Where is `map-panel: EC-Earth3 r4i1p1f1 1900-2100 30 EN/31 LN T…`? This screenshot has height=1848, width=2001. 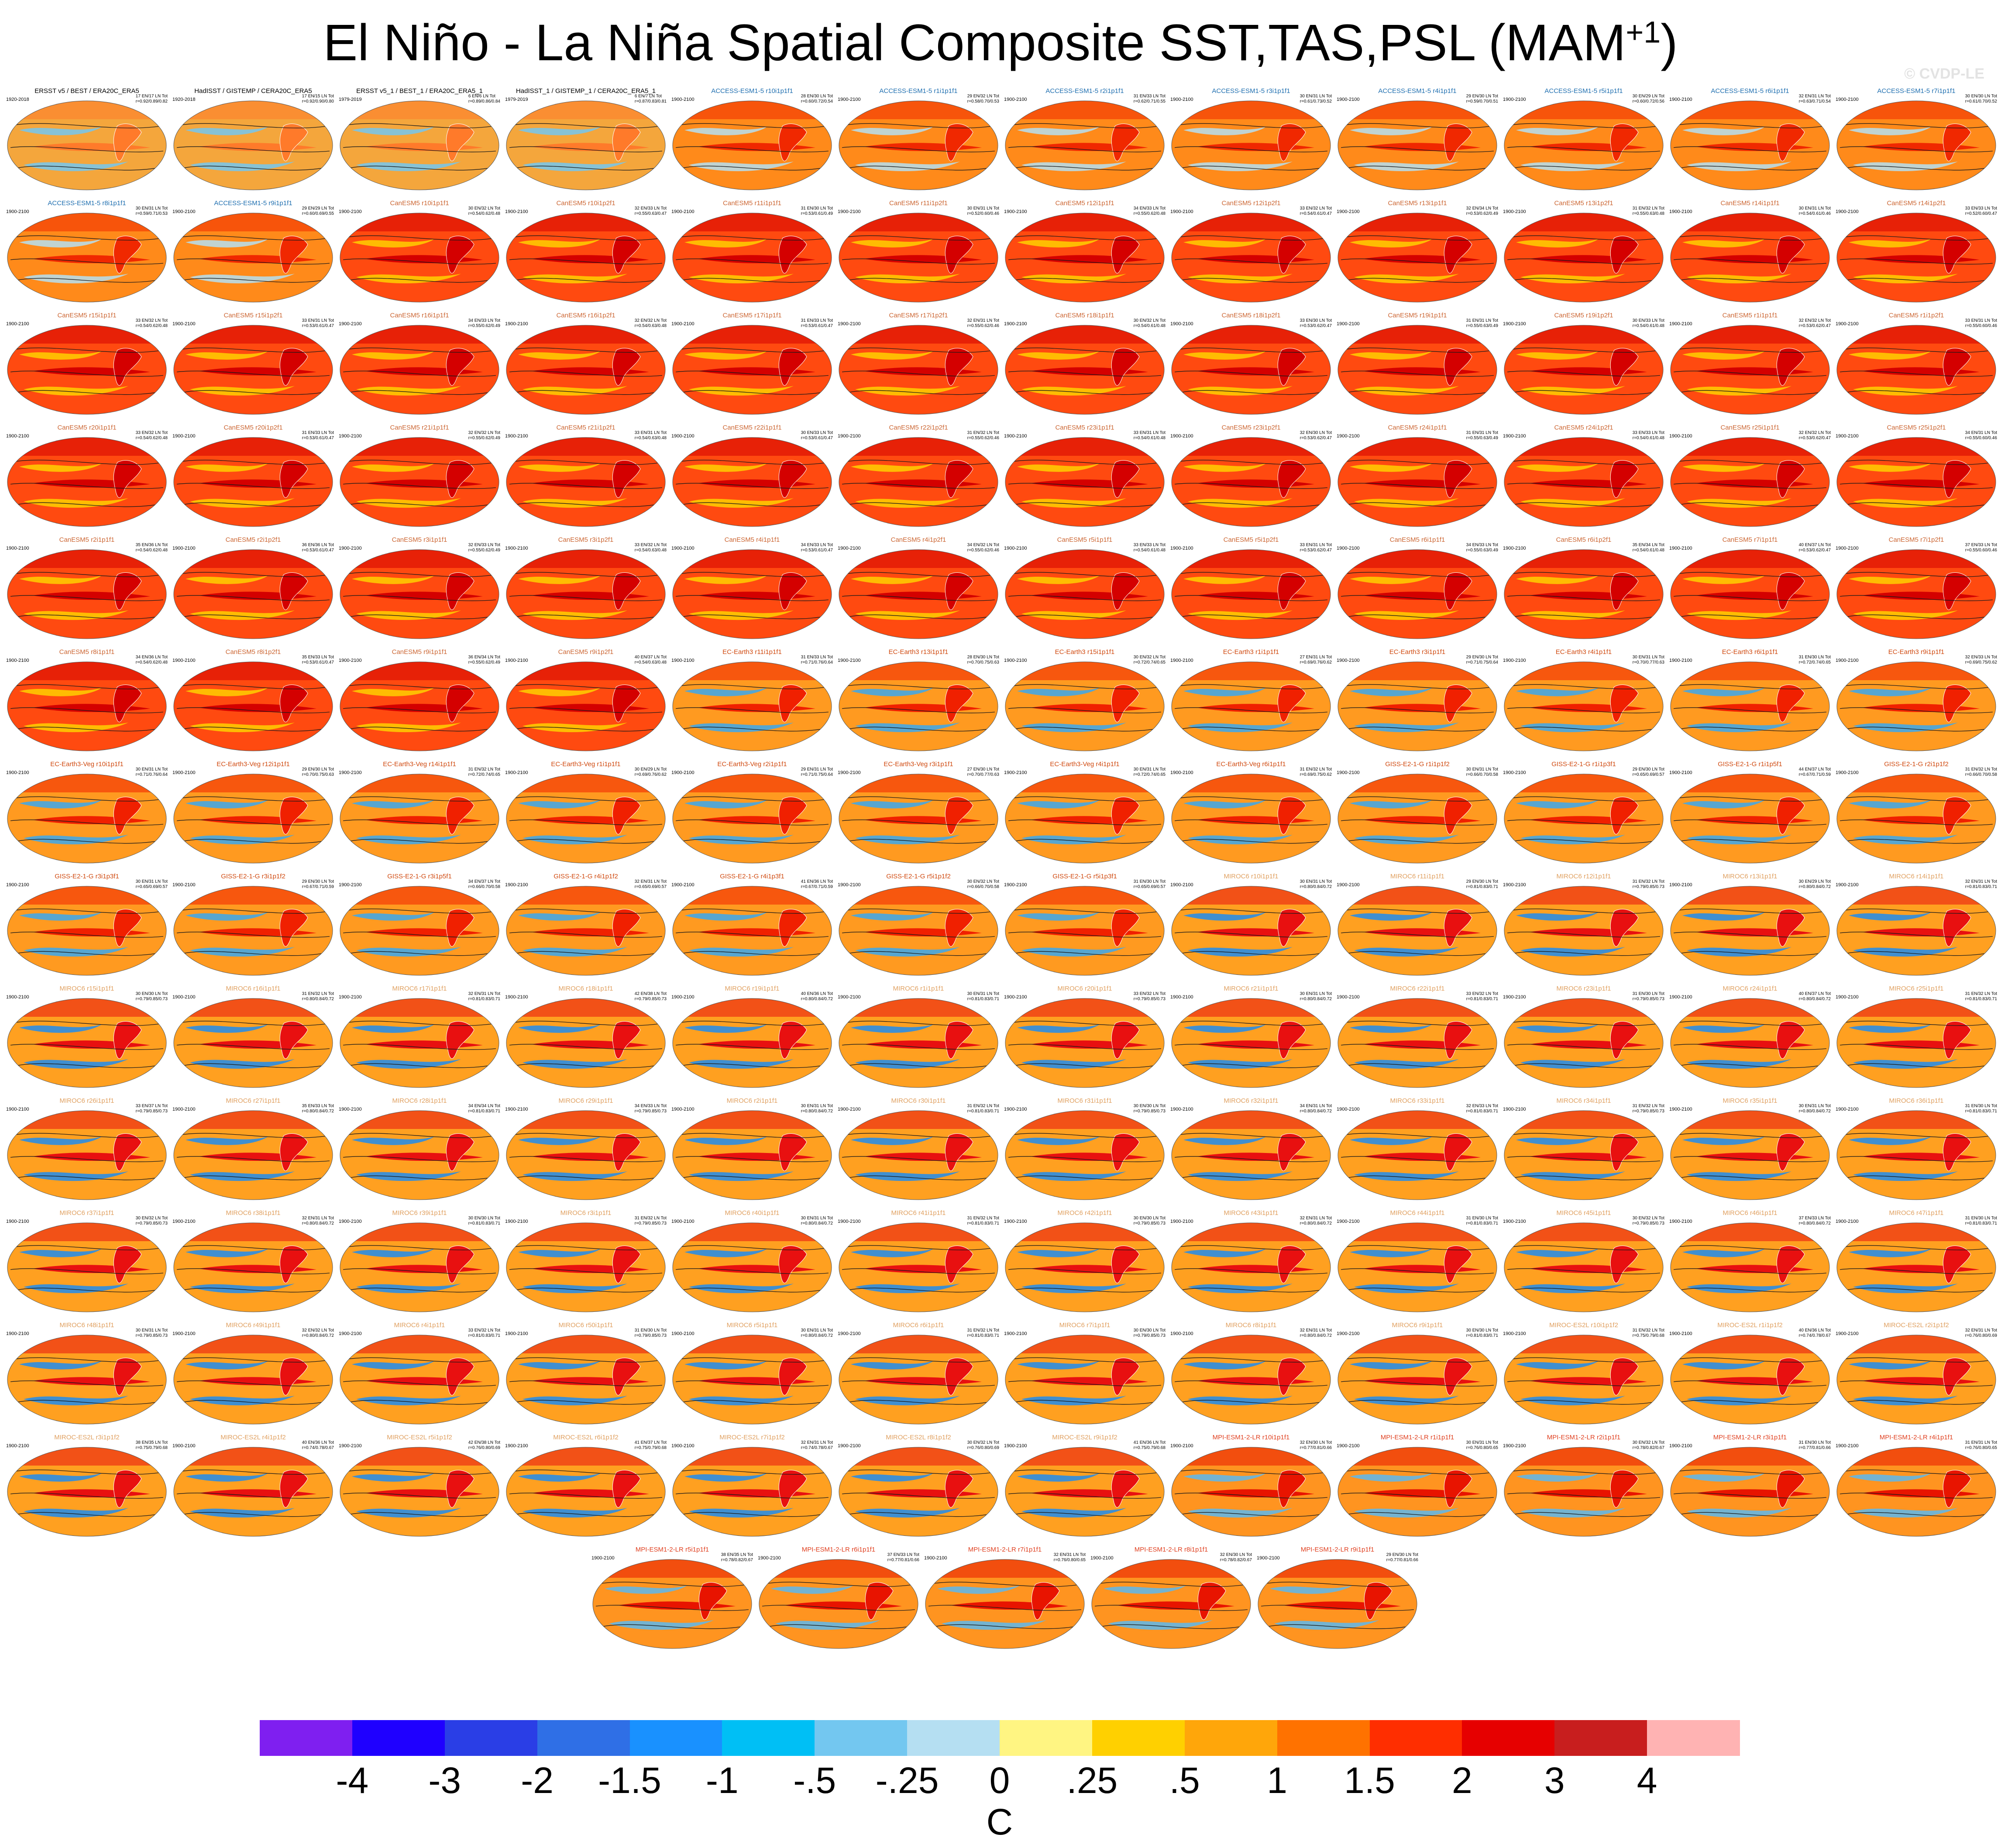
map-panel: EC-Earth3 r4i1p1f1 1900-2100 30 EN/31 LN T… is located at coordinates (1583, 700).